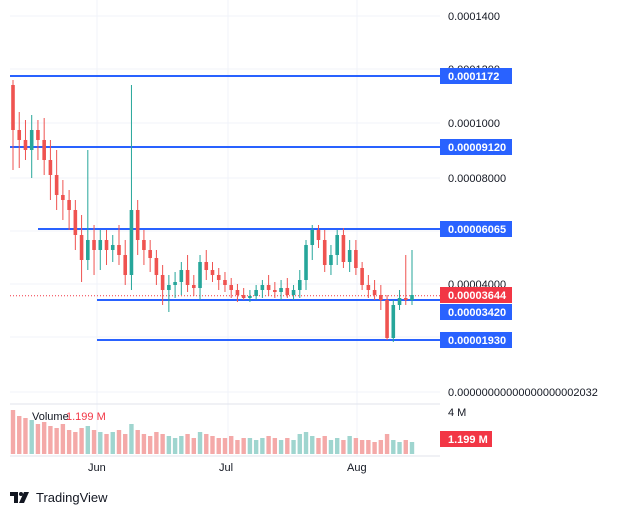  Describe the element at coordinates (476, 340) in the screenshot. I see `level-badge-00001930: 0.00001930` at that location.